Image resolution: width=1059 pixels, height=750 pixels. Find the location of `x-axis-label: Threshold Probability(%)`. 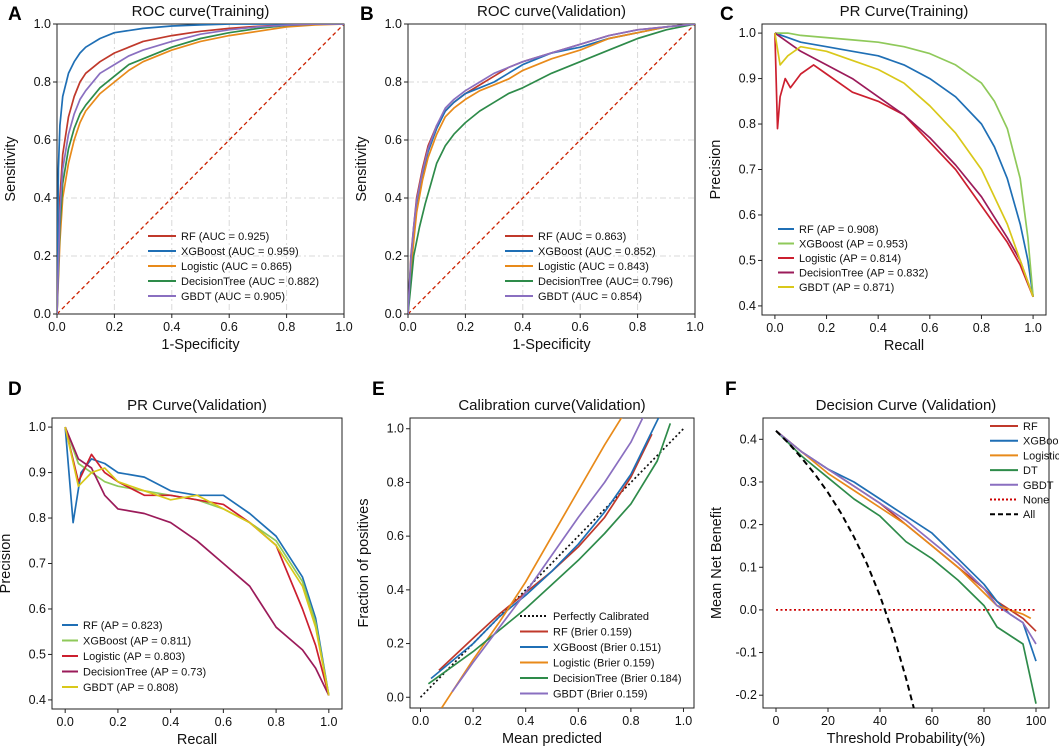

x-axis-label: Threshold Probability(%) is located at coordinates (906, 739).